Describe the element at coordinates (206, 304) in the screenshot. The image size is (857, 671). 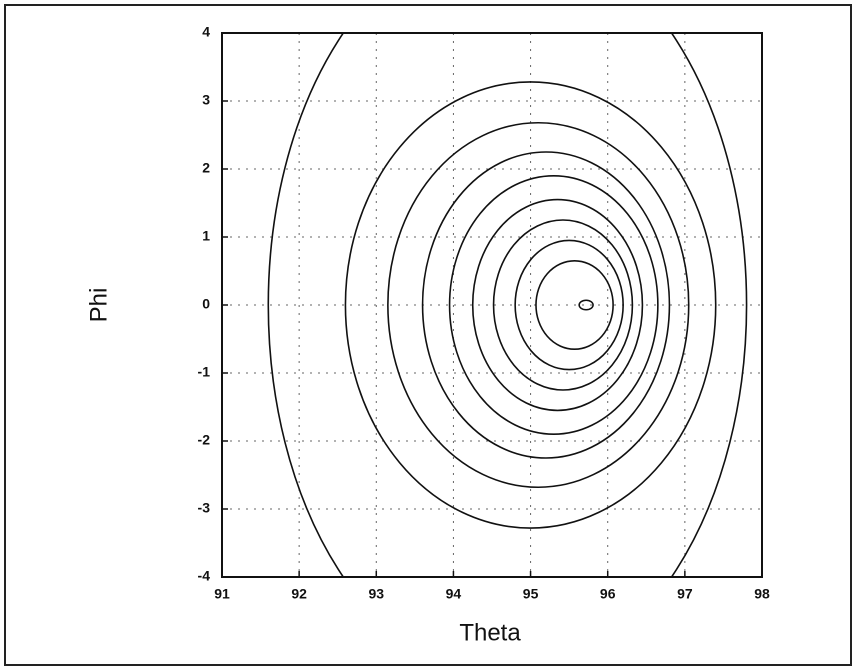
I see `y-tick-label: 0` at that location.